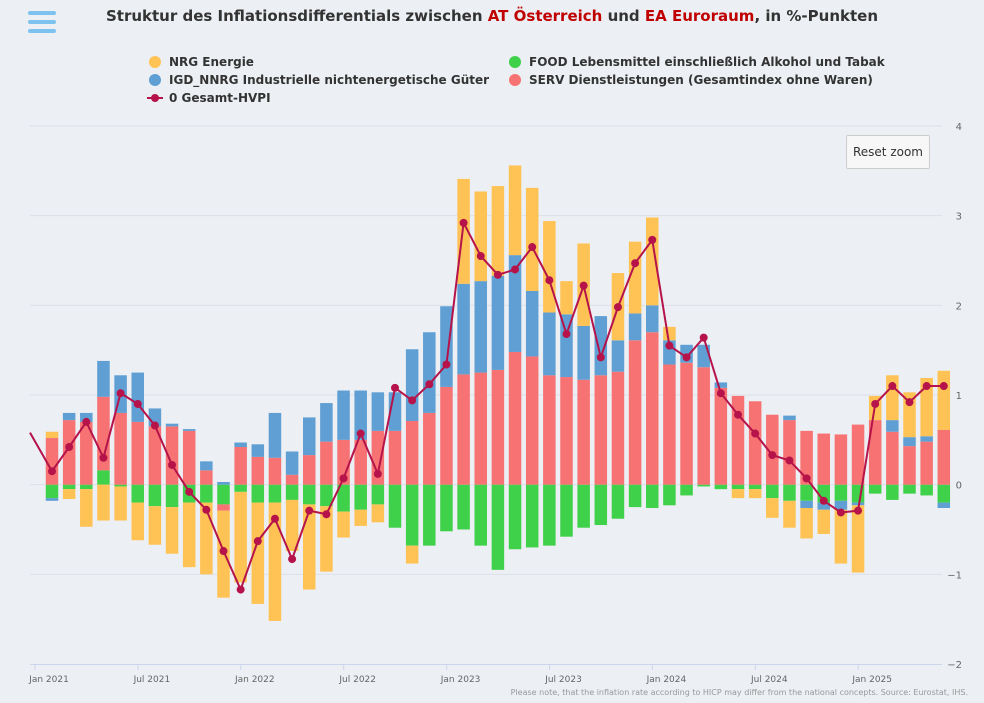 This screenshot has width=984, height=703. What do you see at coordinates (699, 16) in the screenshot?
I see `title-ea: EA Euroraum` at bounding box center [699, 16].